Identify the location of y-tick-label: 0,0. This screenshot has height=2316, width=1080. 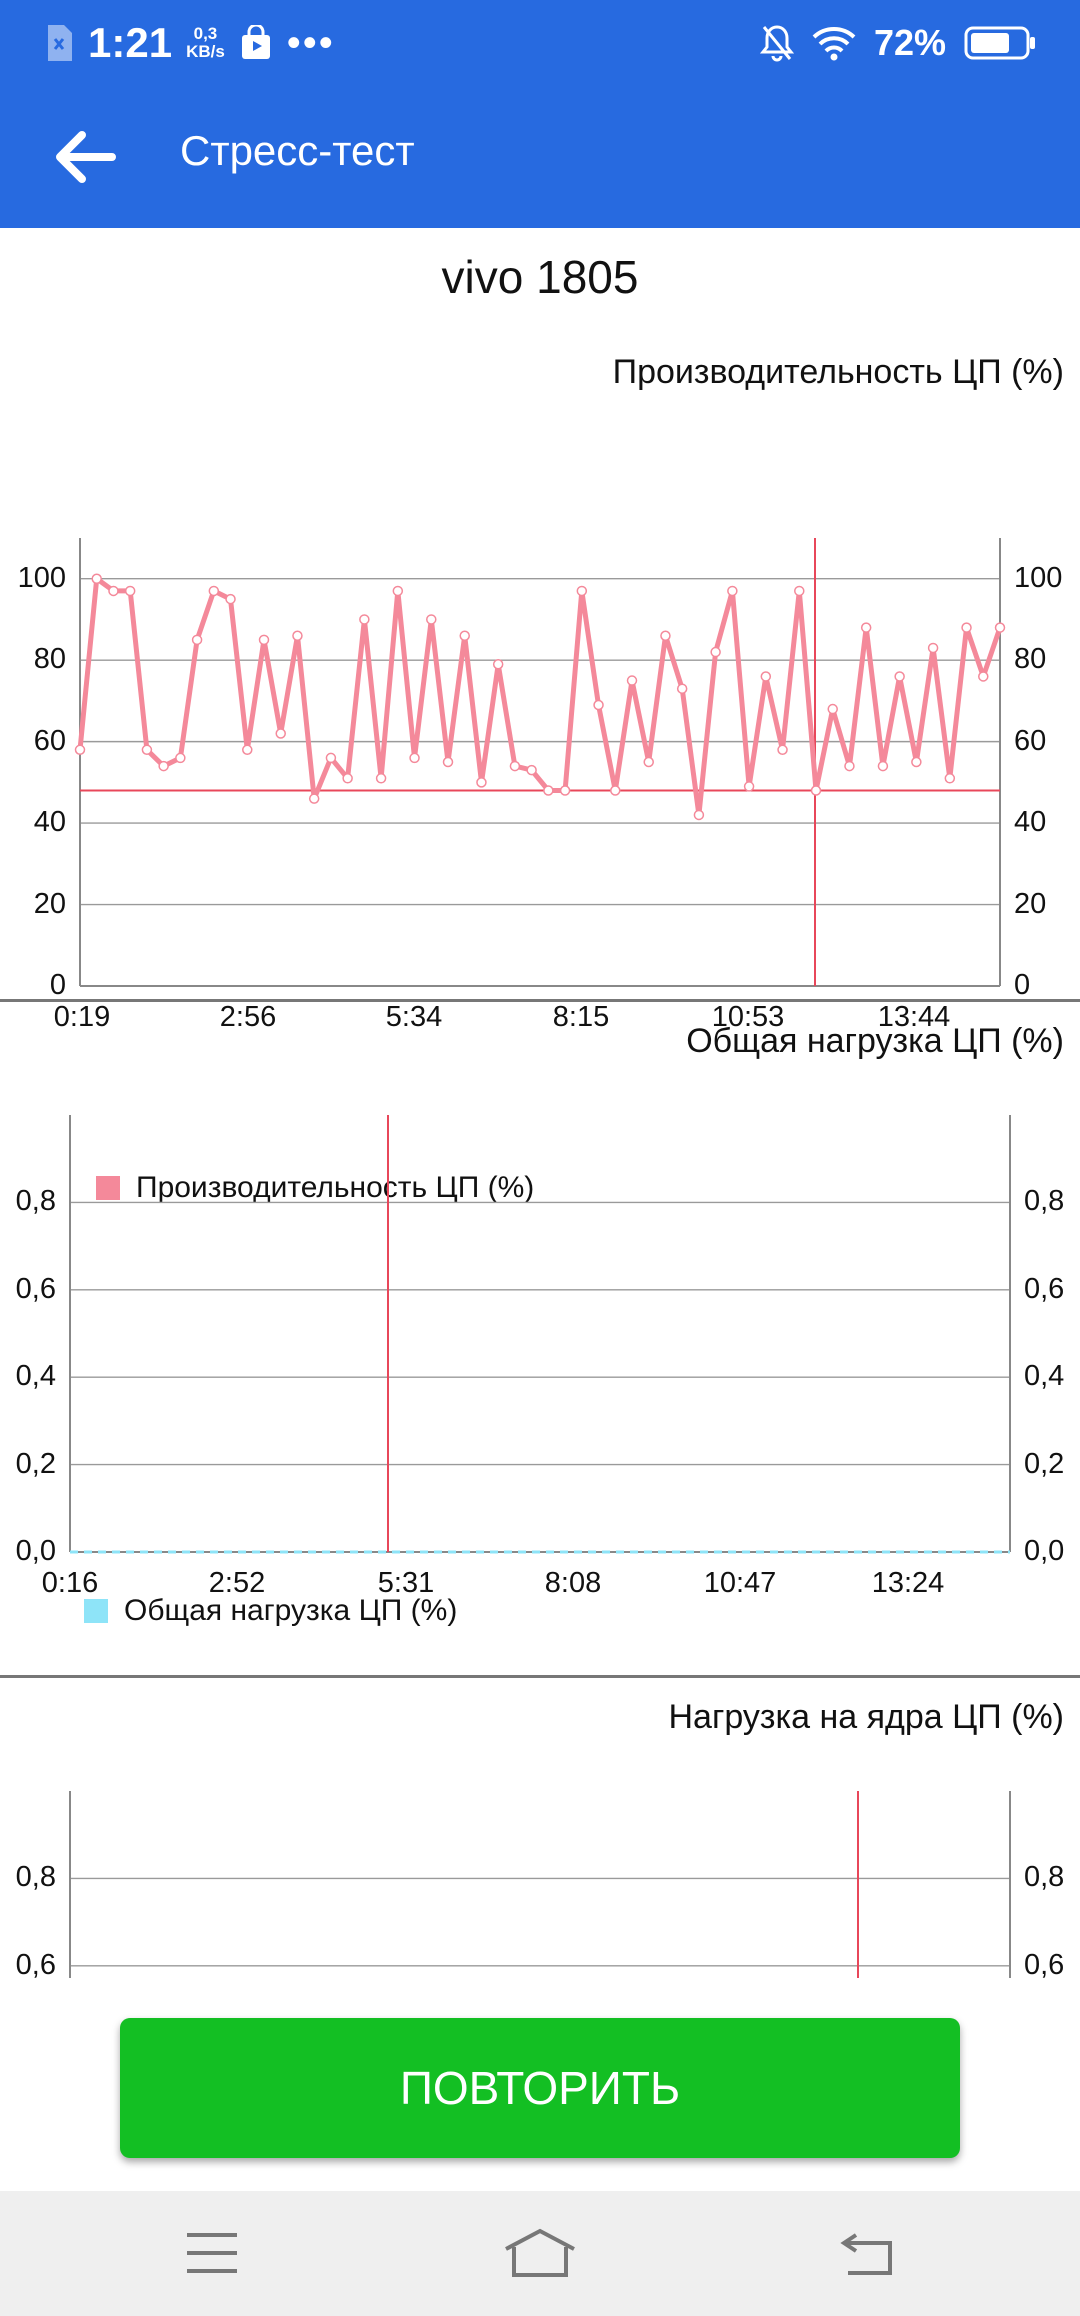
(1044, 1551).